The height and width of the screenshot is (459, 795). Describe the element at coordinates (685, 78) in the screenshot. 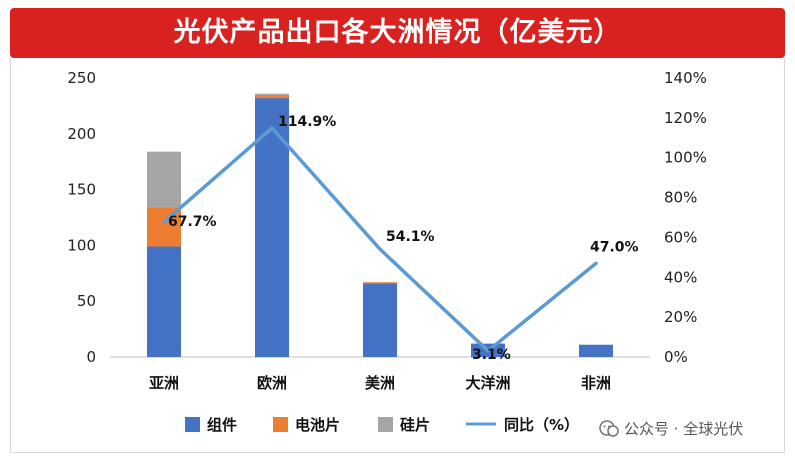

I see `y-right-tick-label: 140%` at that location.